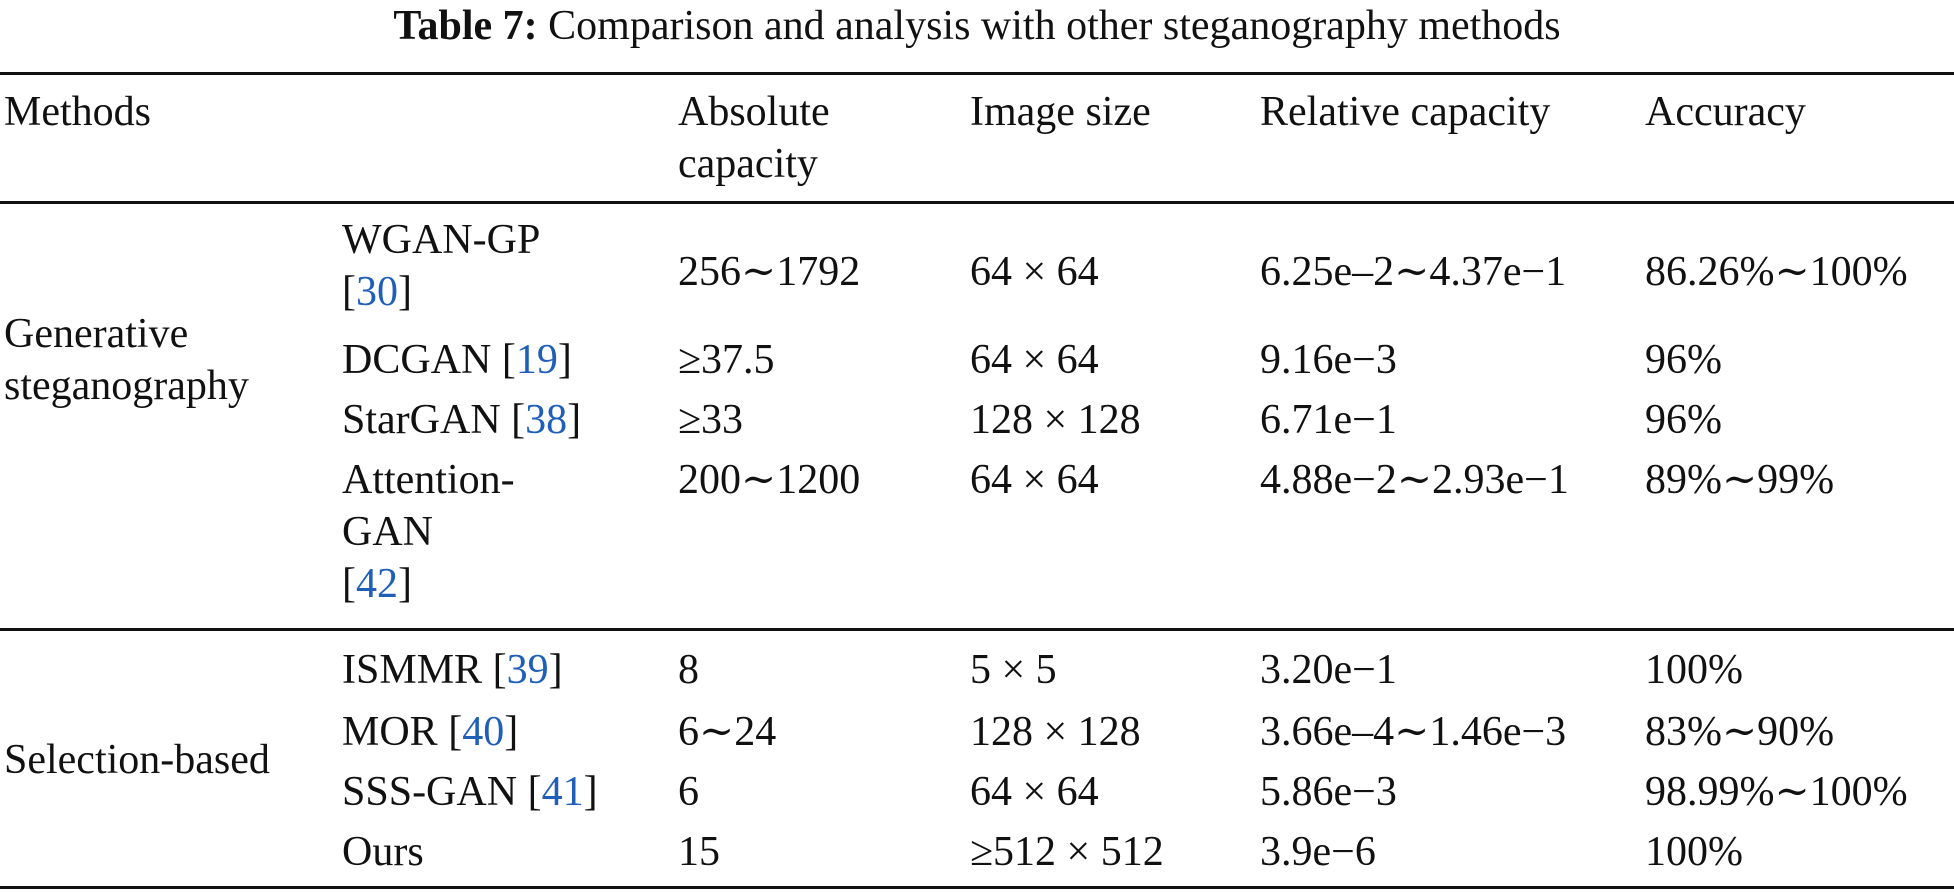  What do you see at coordinates (536, 360) in the screenshot?
I see `citation-link: 19` at bounding box center [536, 360].